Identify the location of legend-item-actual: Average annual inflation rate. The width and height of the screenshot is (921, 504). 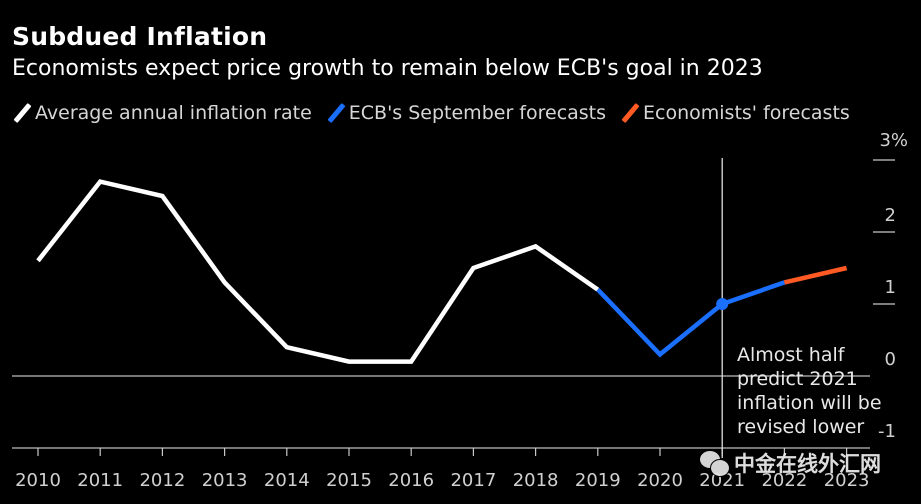
(162, 113).